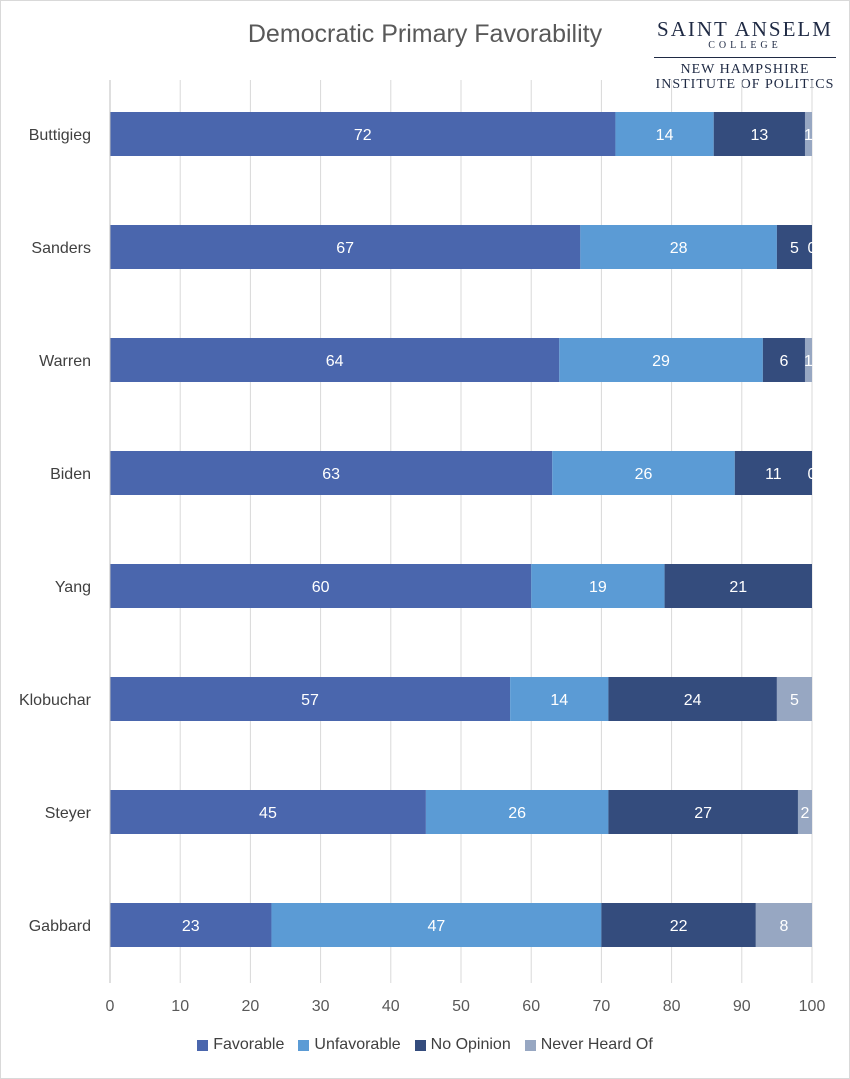 The height and width of the screenshot is (1079, 850). Describe the element at coordinates (742, 1006) in the screenshot. I see `x-tick-label: 90` at that location.